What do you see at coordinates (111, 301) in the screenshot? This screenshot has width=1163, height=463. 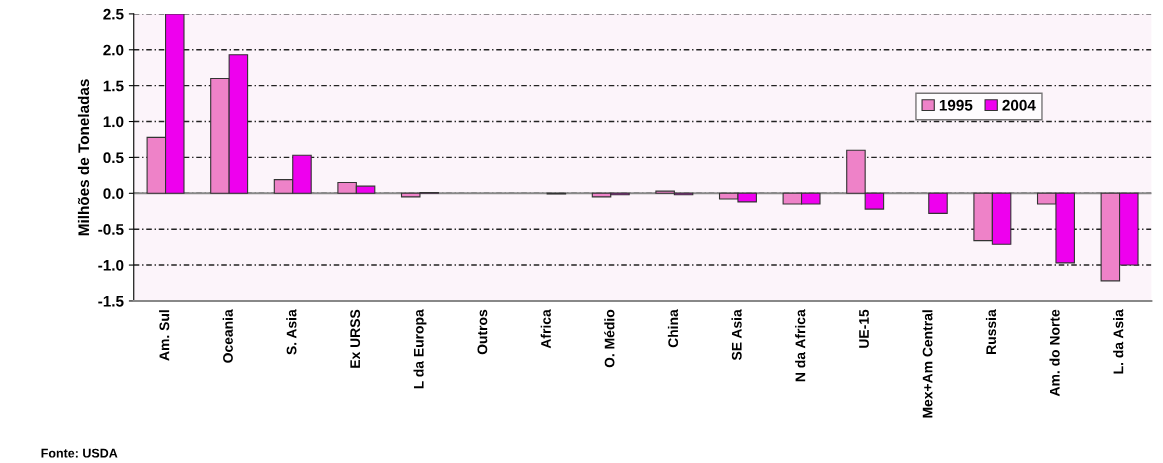 I see `y-tick-label: -1.5` at bounding box center [111, 301].